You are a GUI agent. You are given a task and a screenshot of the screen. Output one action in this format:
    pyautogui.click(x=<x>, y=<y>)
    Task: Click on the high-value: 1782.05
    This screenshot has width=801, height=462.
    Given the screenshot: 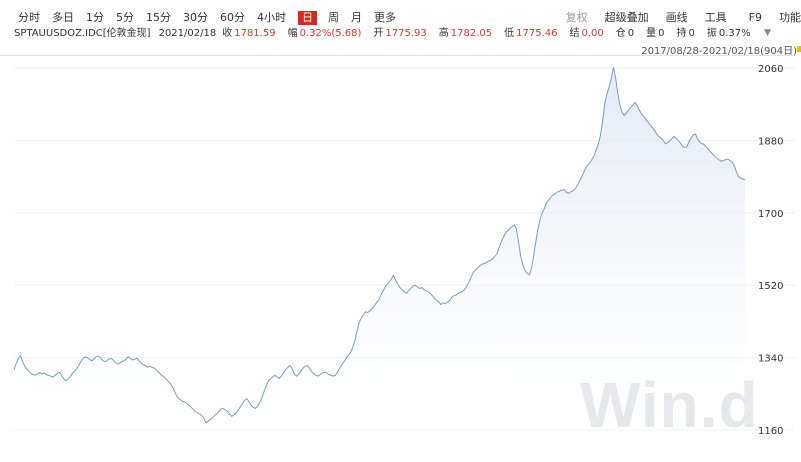 What is the action you would take?
    pyautogui.click(x=471, y=33)
    